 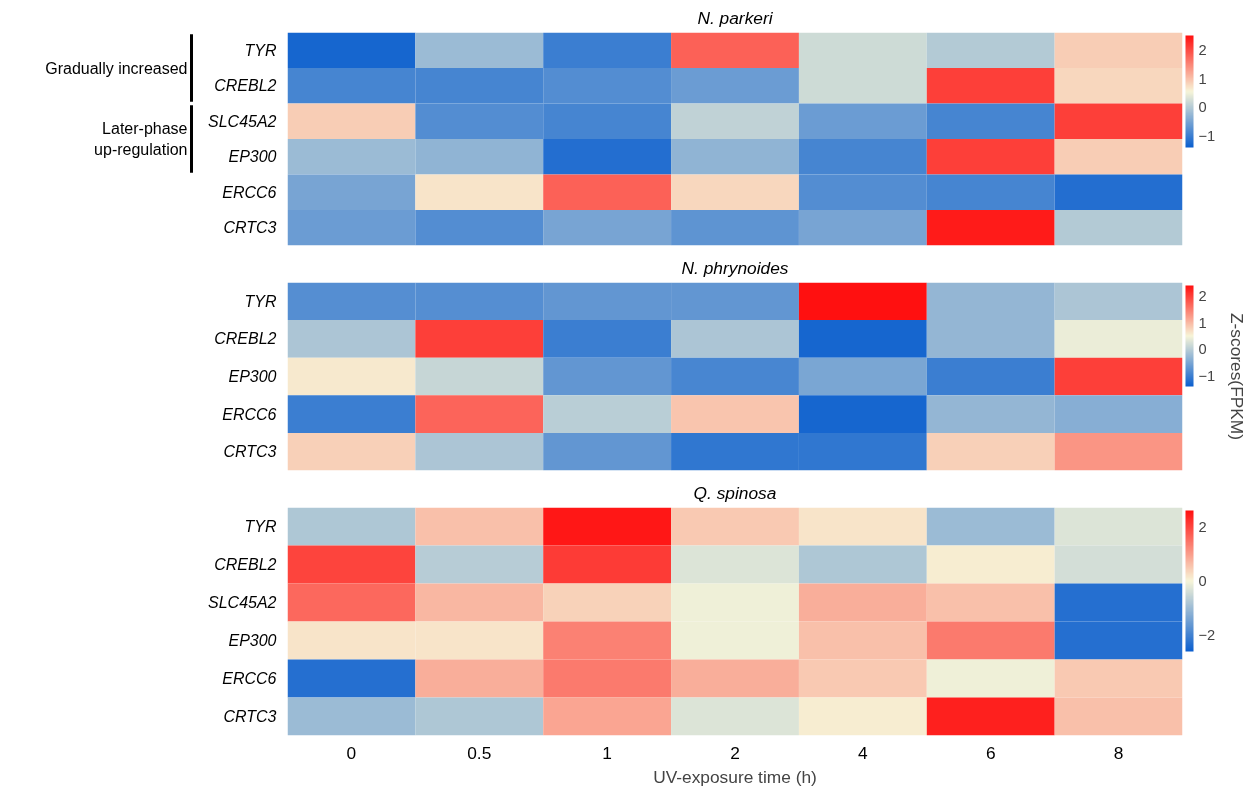 What do you see at coordinates (141, 139) in the screenshot?
I see `text: Later-phase up-regulation` at bounding box center [141, 139].